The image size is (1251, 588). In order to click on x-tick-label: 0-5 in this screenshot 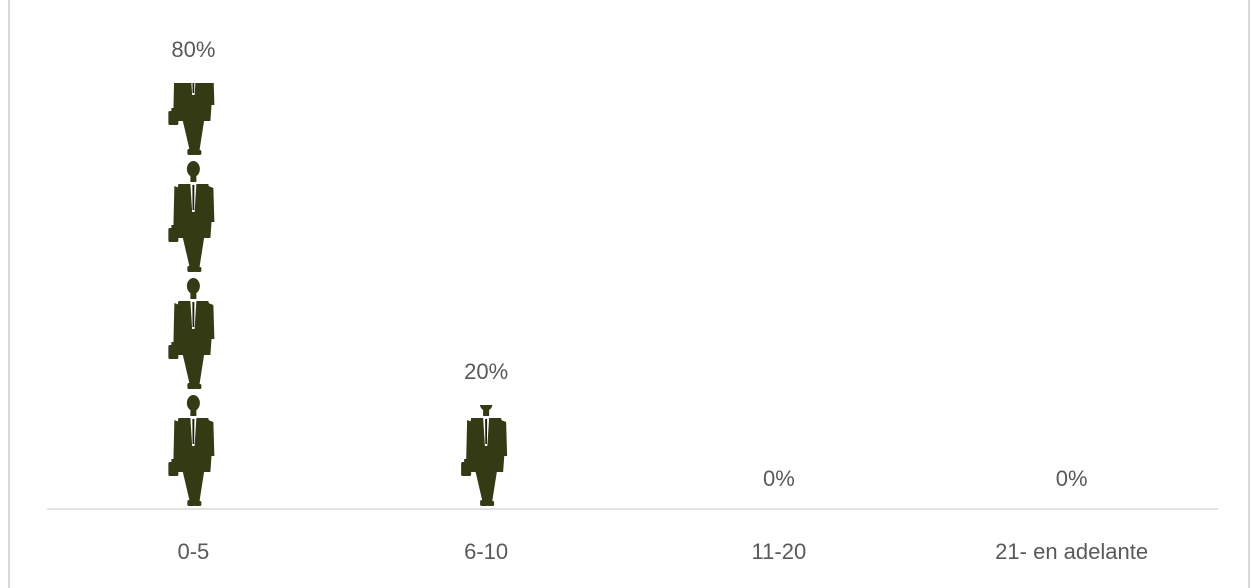, I will do `click(193, 551)`.